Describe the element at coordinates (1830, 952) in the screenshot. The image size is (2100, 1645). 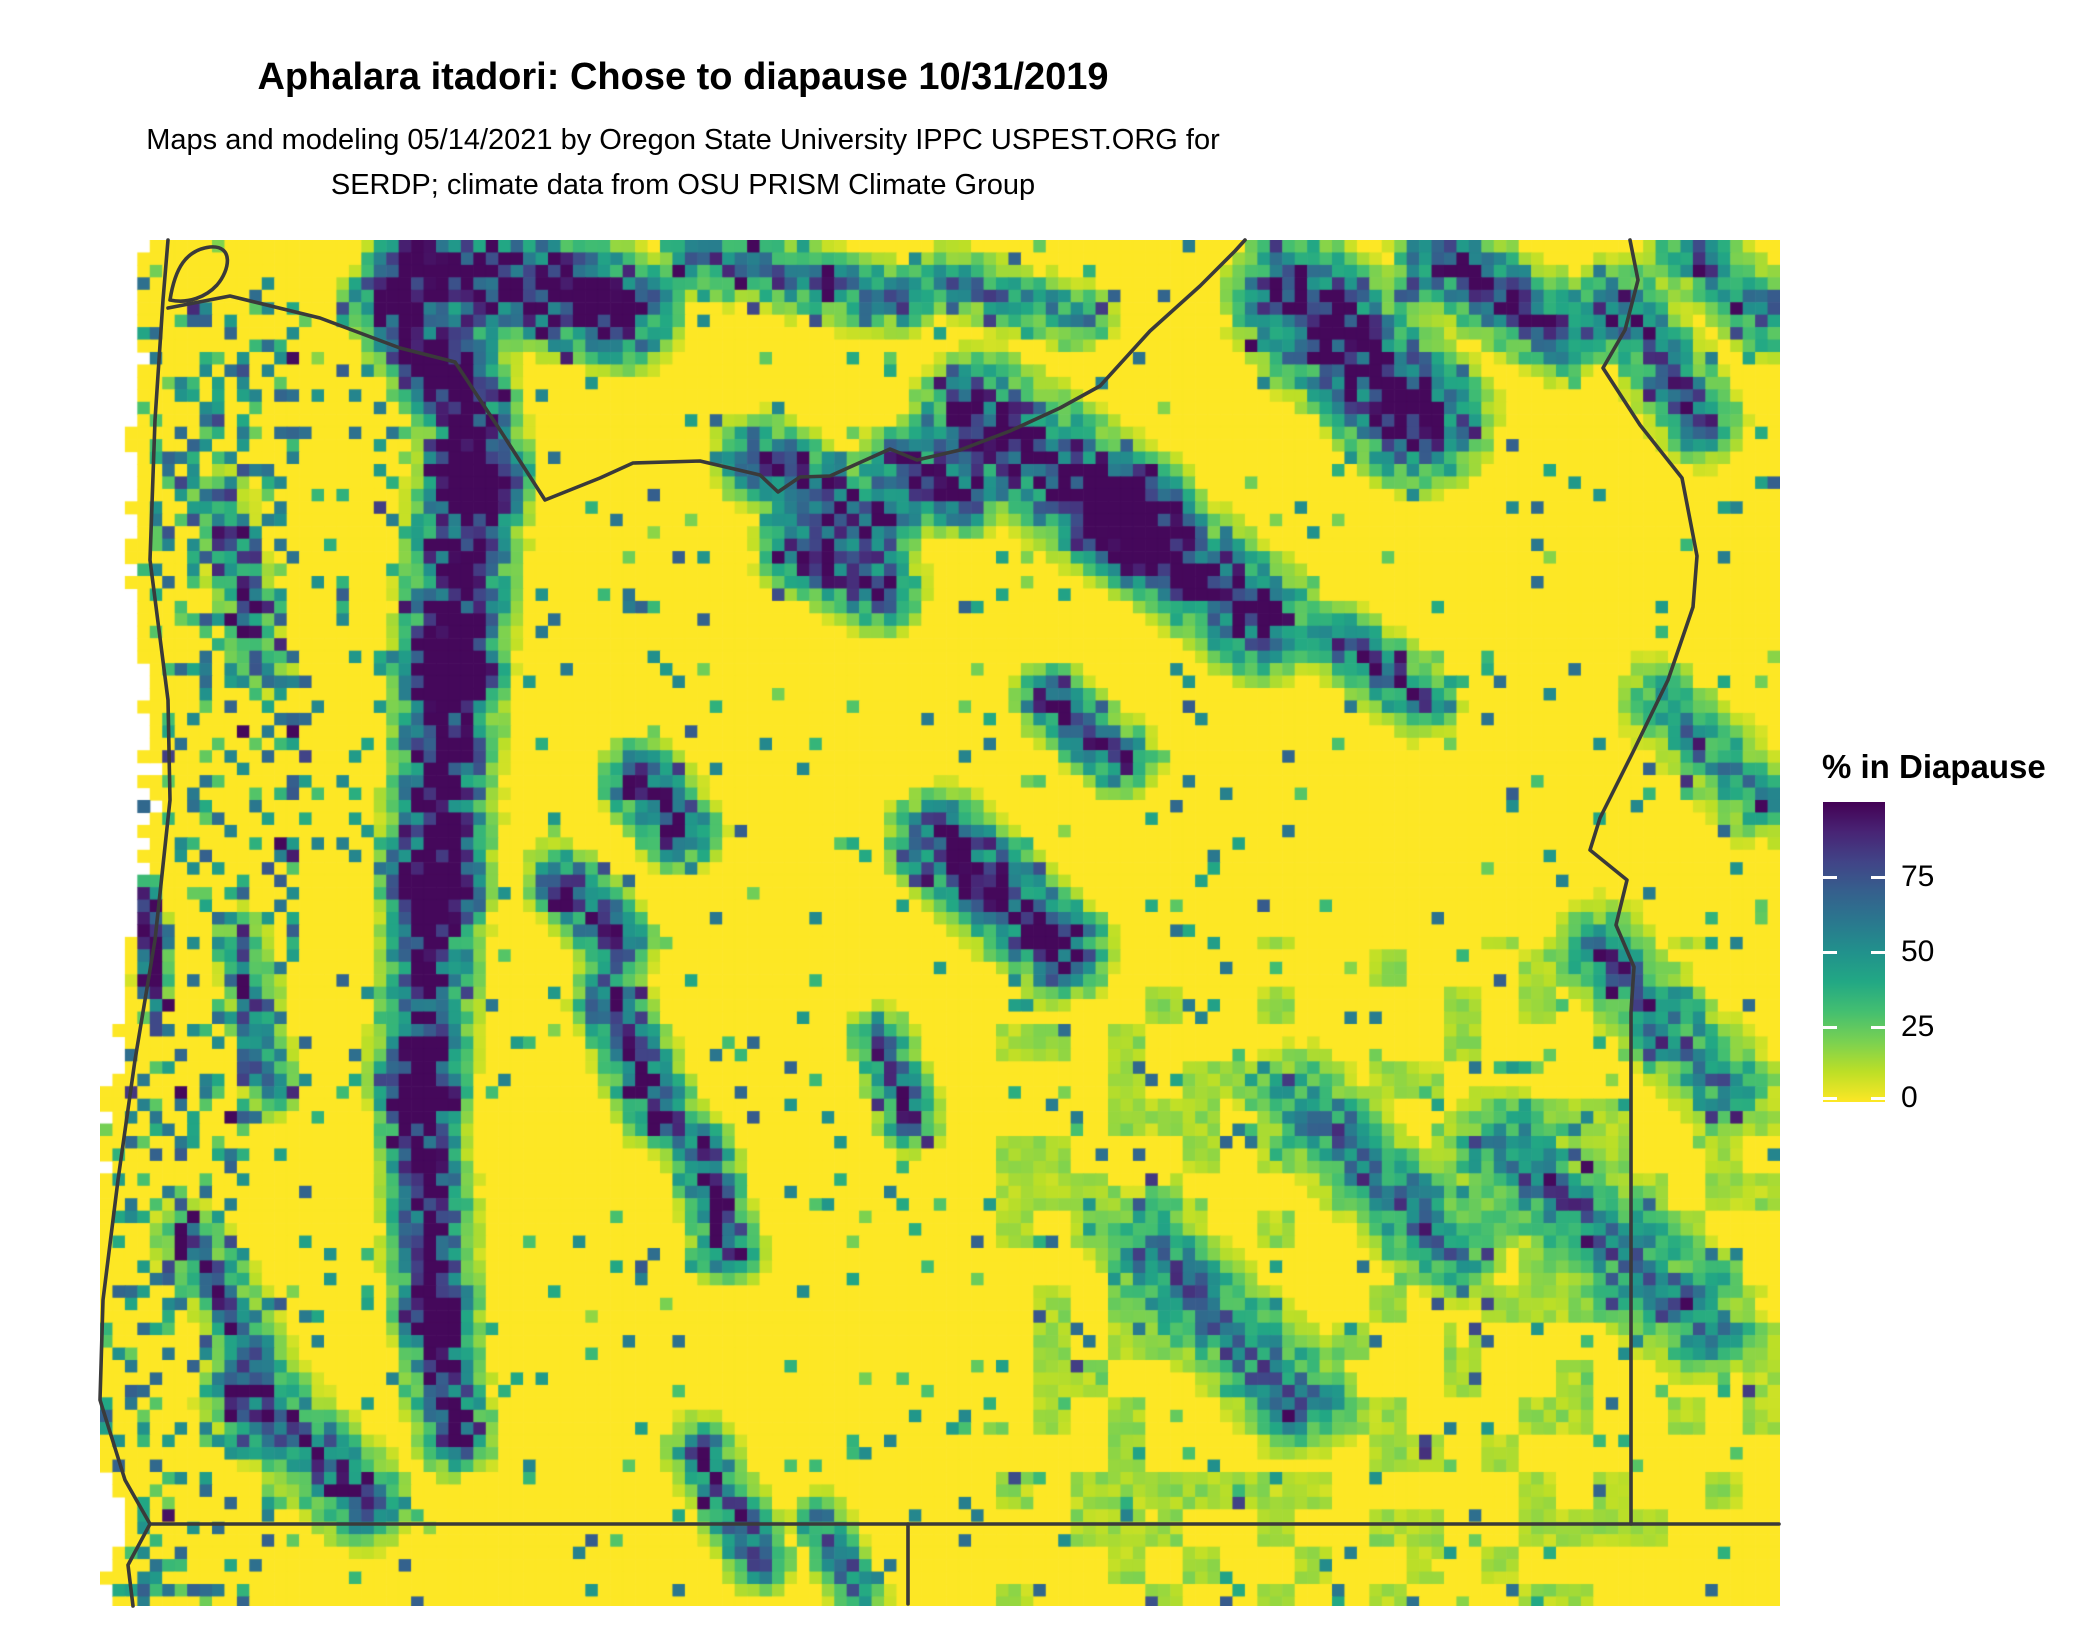
I see `colorbar-tick-50-left` at that location.